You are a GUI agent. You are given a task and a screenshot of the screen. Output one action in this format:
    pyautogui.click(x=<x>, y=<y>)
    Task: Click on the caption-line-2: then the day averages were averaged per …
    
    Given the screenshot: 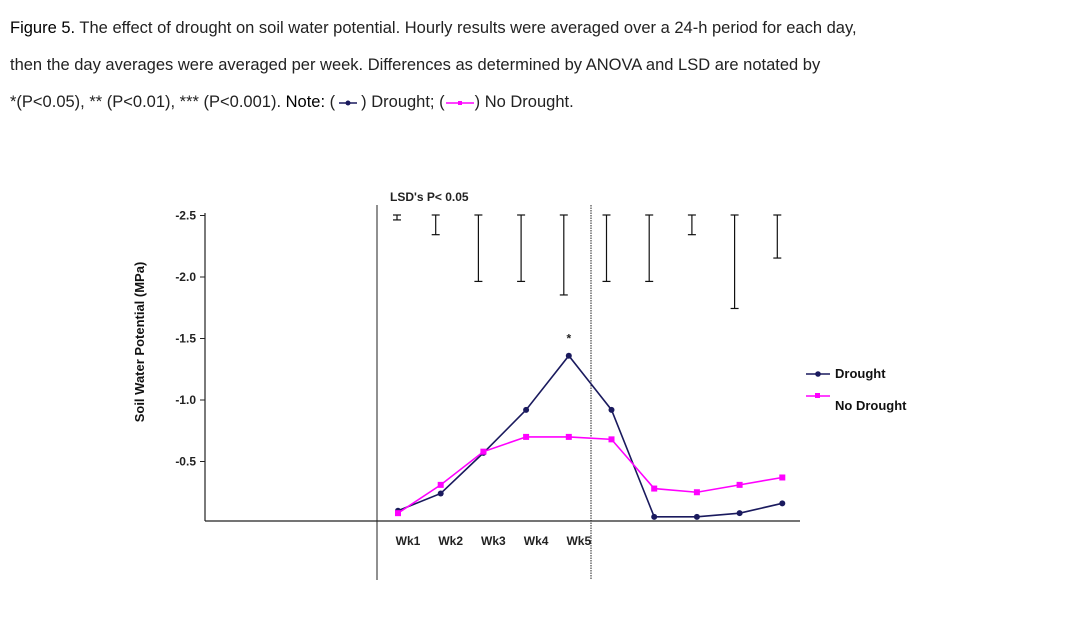 What is the action you would take?
    pyautogui.click(x=415, y=65)
    